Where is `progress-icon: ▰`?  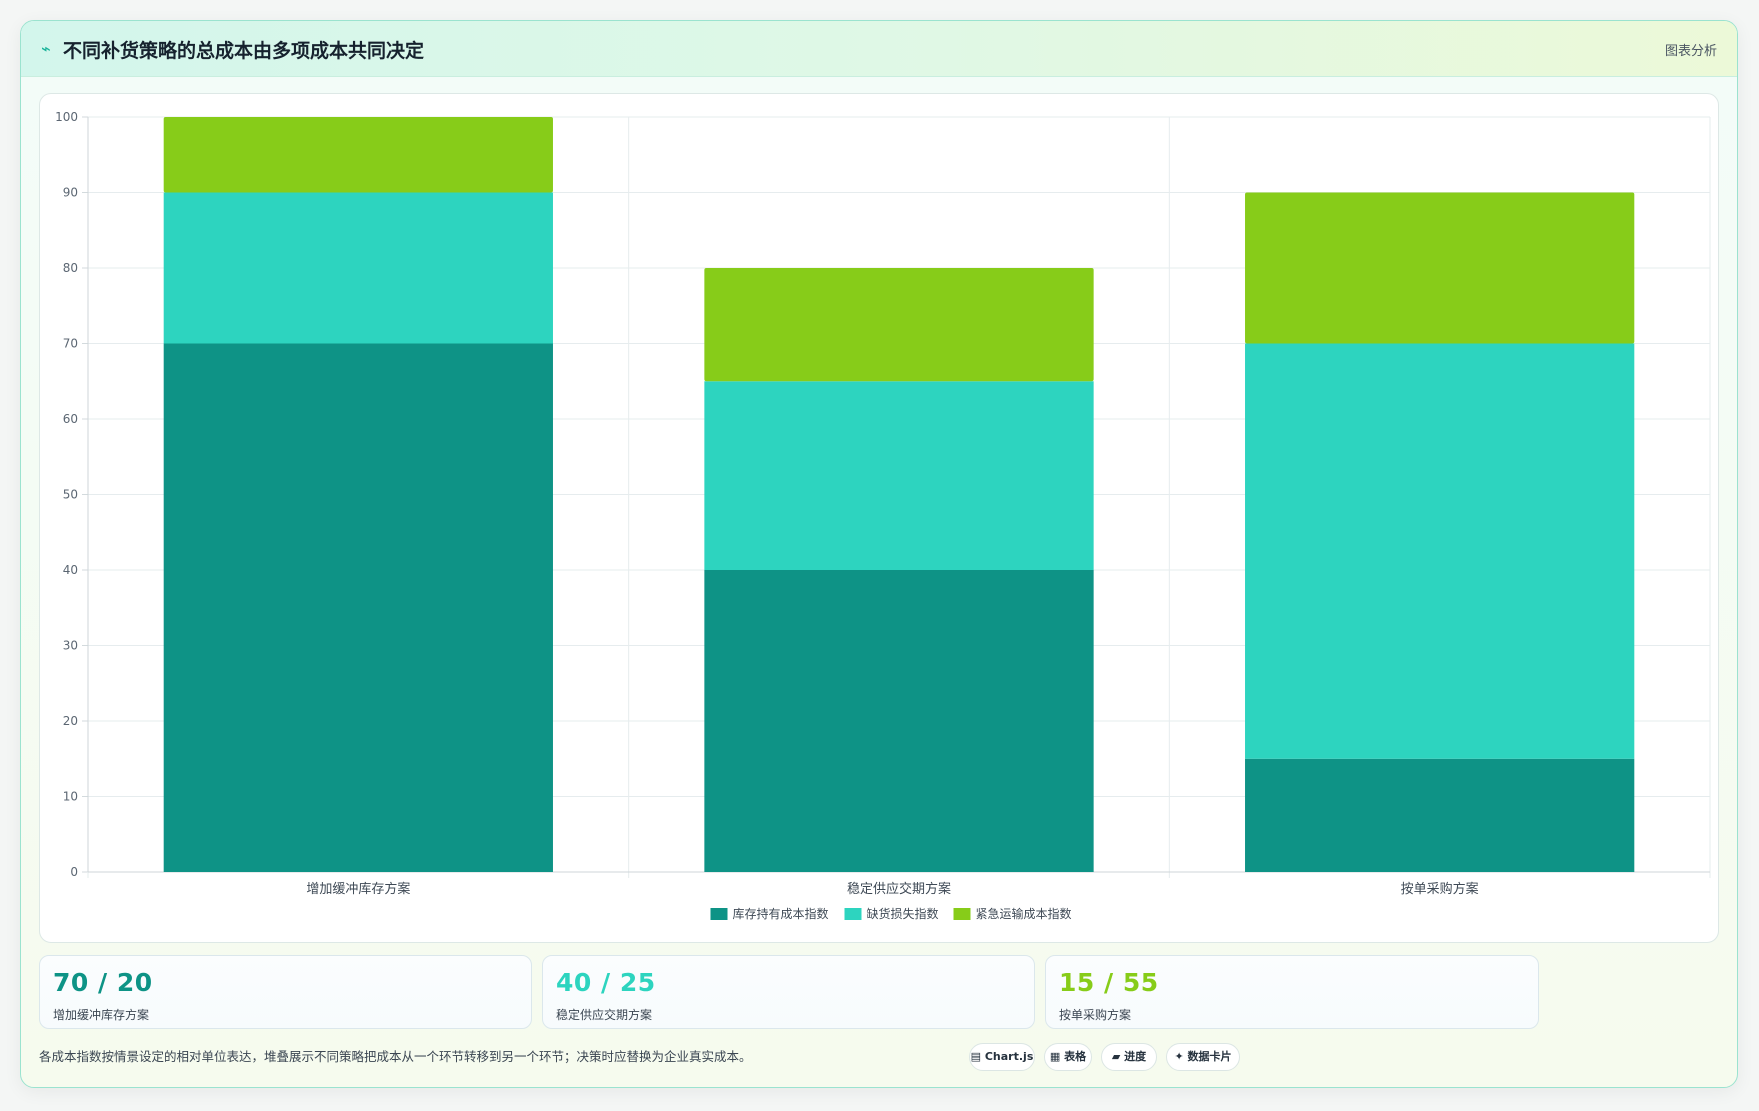
progress-icon: ▰ is located at coordinates (1116, 1056).